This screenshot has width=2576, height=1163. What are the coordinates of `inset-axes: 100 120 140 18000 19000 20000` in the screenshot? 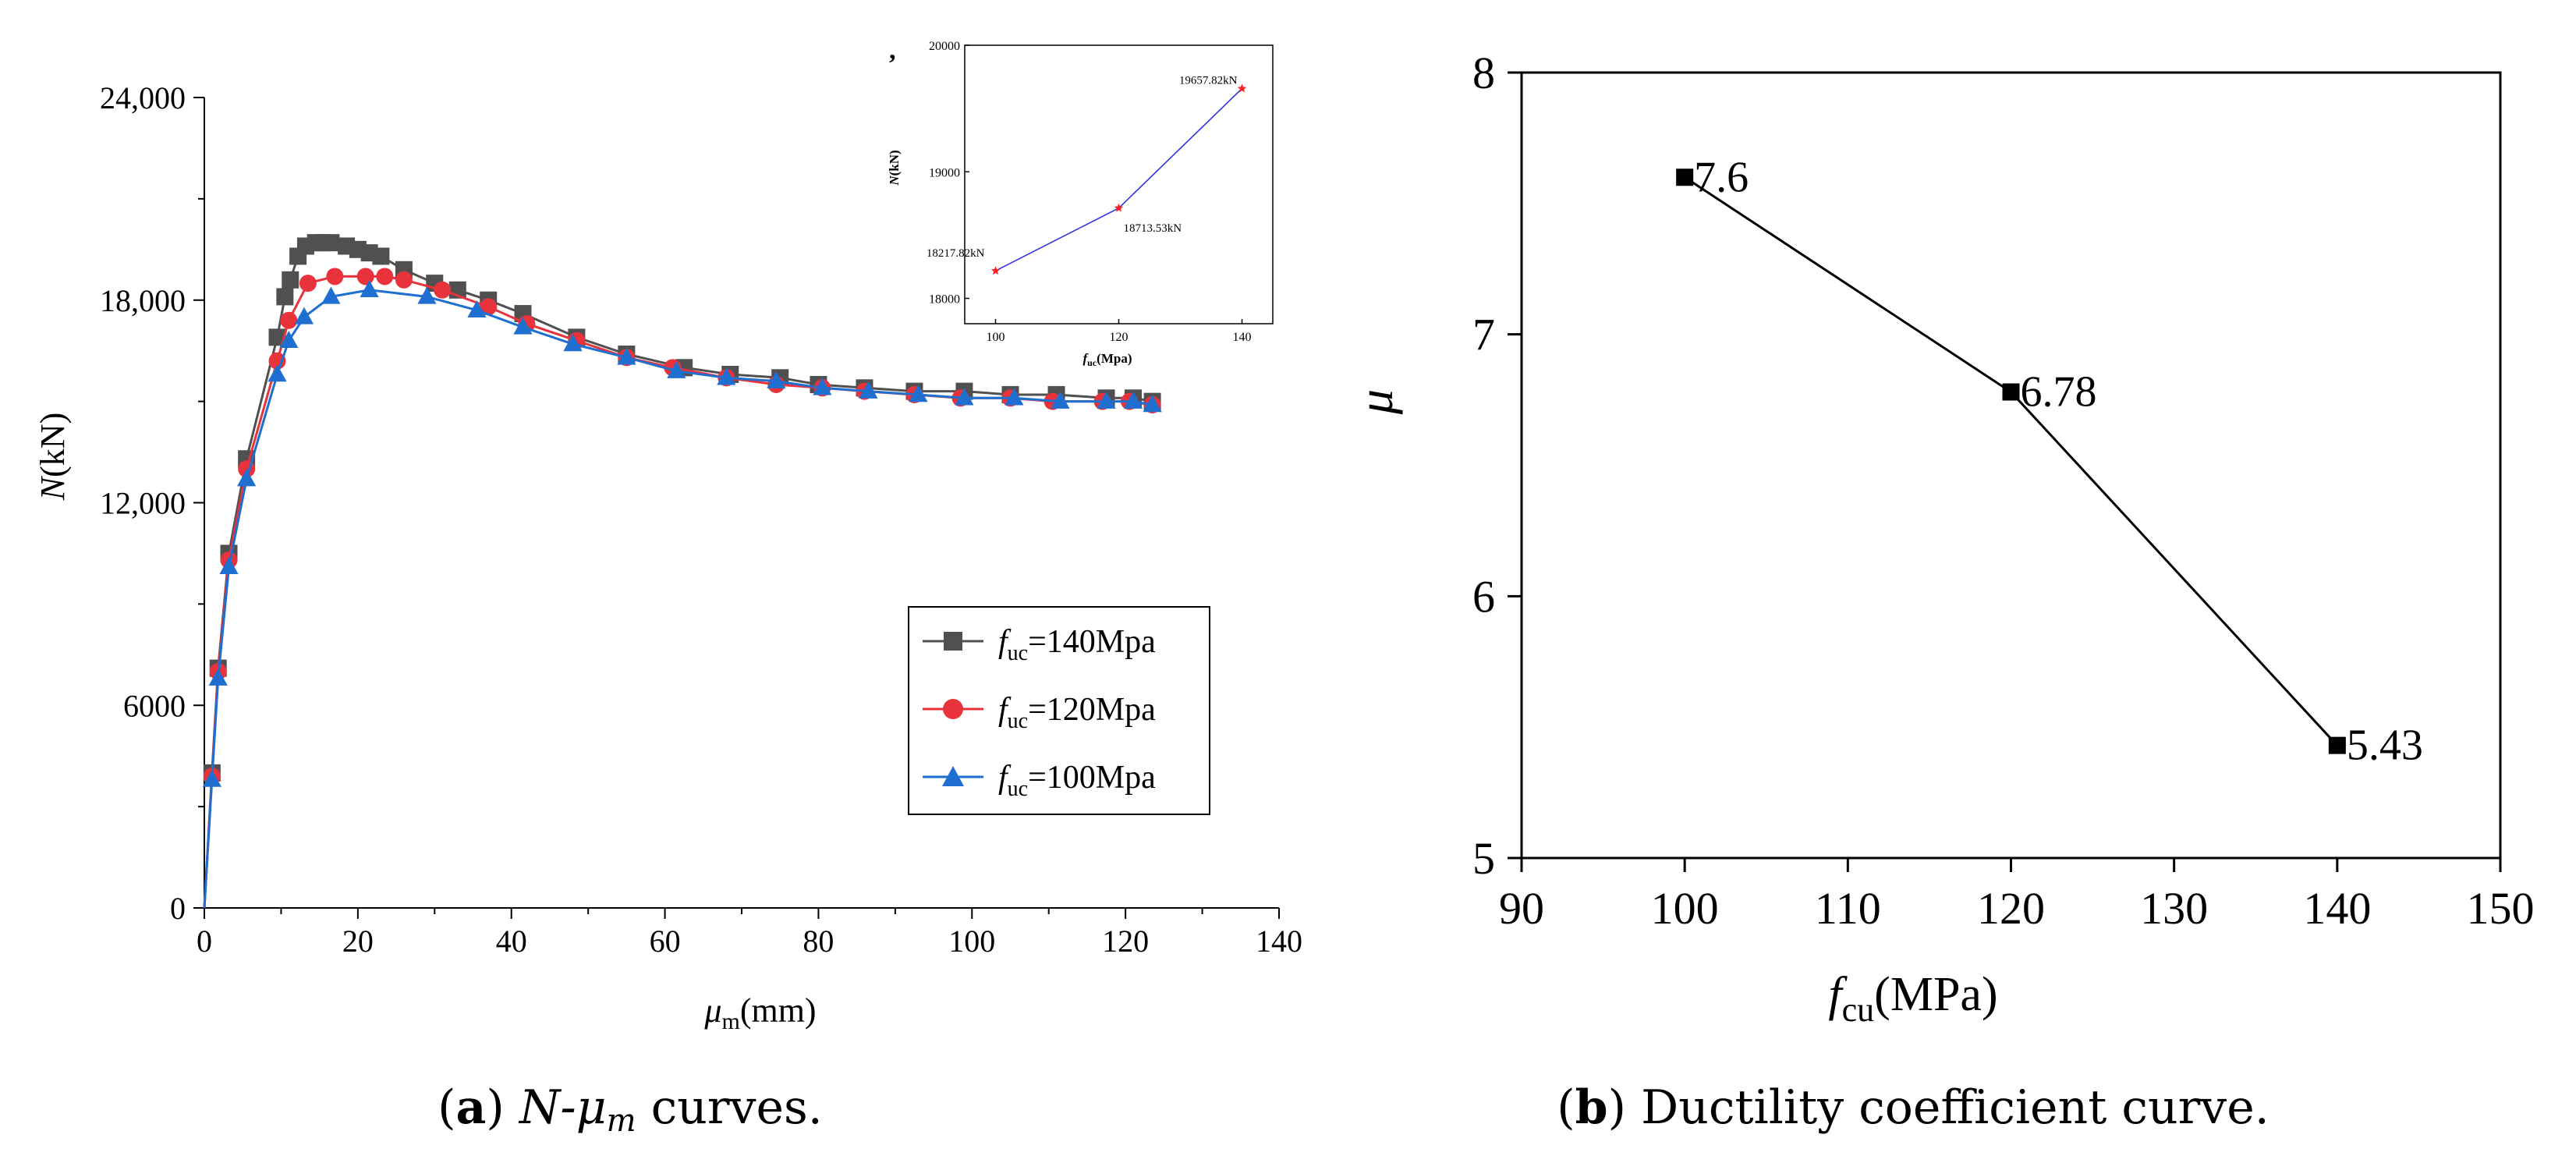 It's located at (1102, 192).